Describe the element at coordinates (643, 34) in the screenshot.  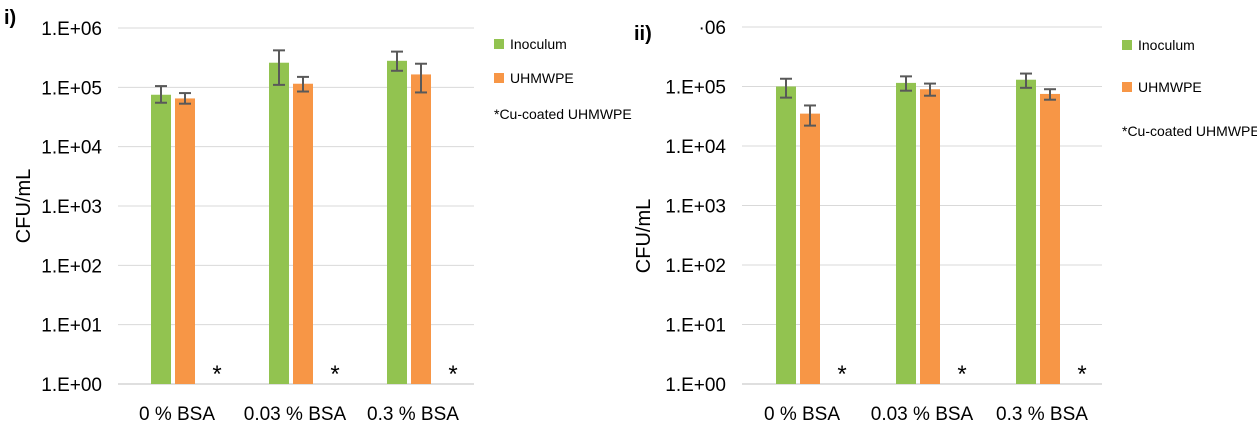
I see `panel-label: ii)` at that location.